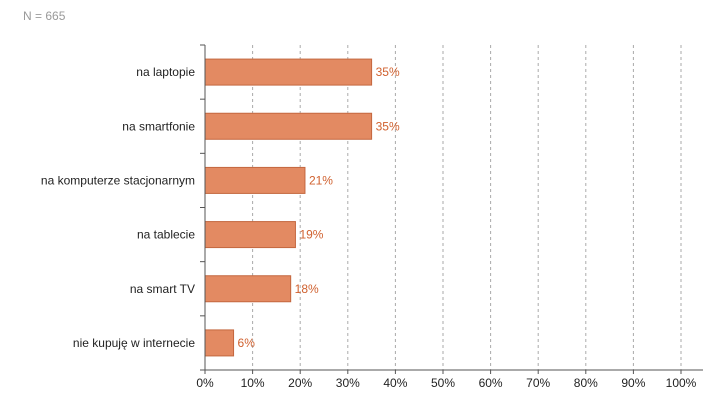  Describe the element at coordinates (311, 235) in the screenshot. I see `value-label: 19%` at that location.